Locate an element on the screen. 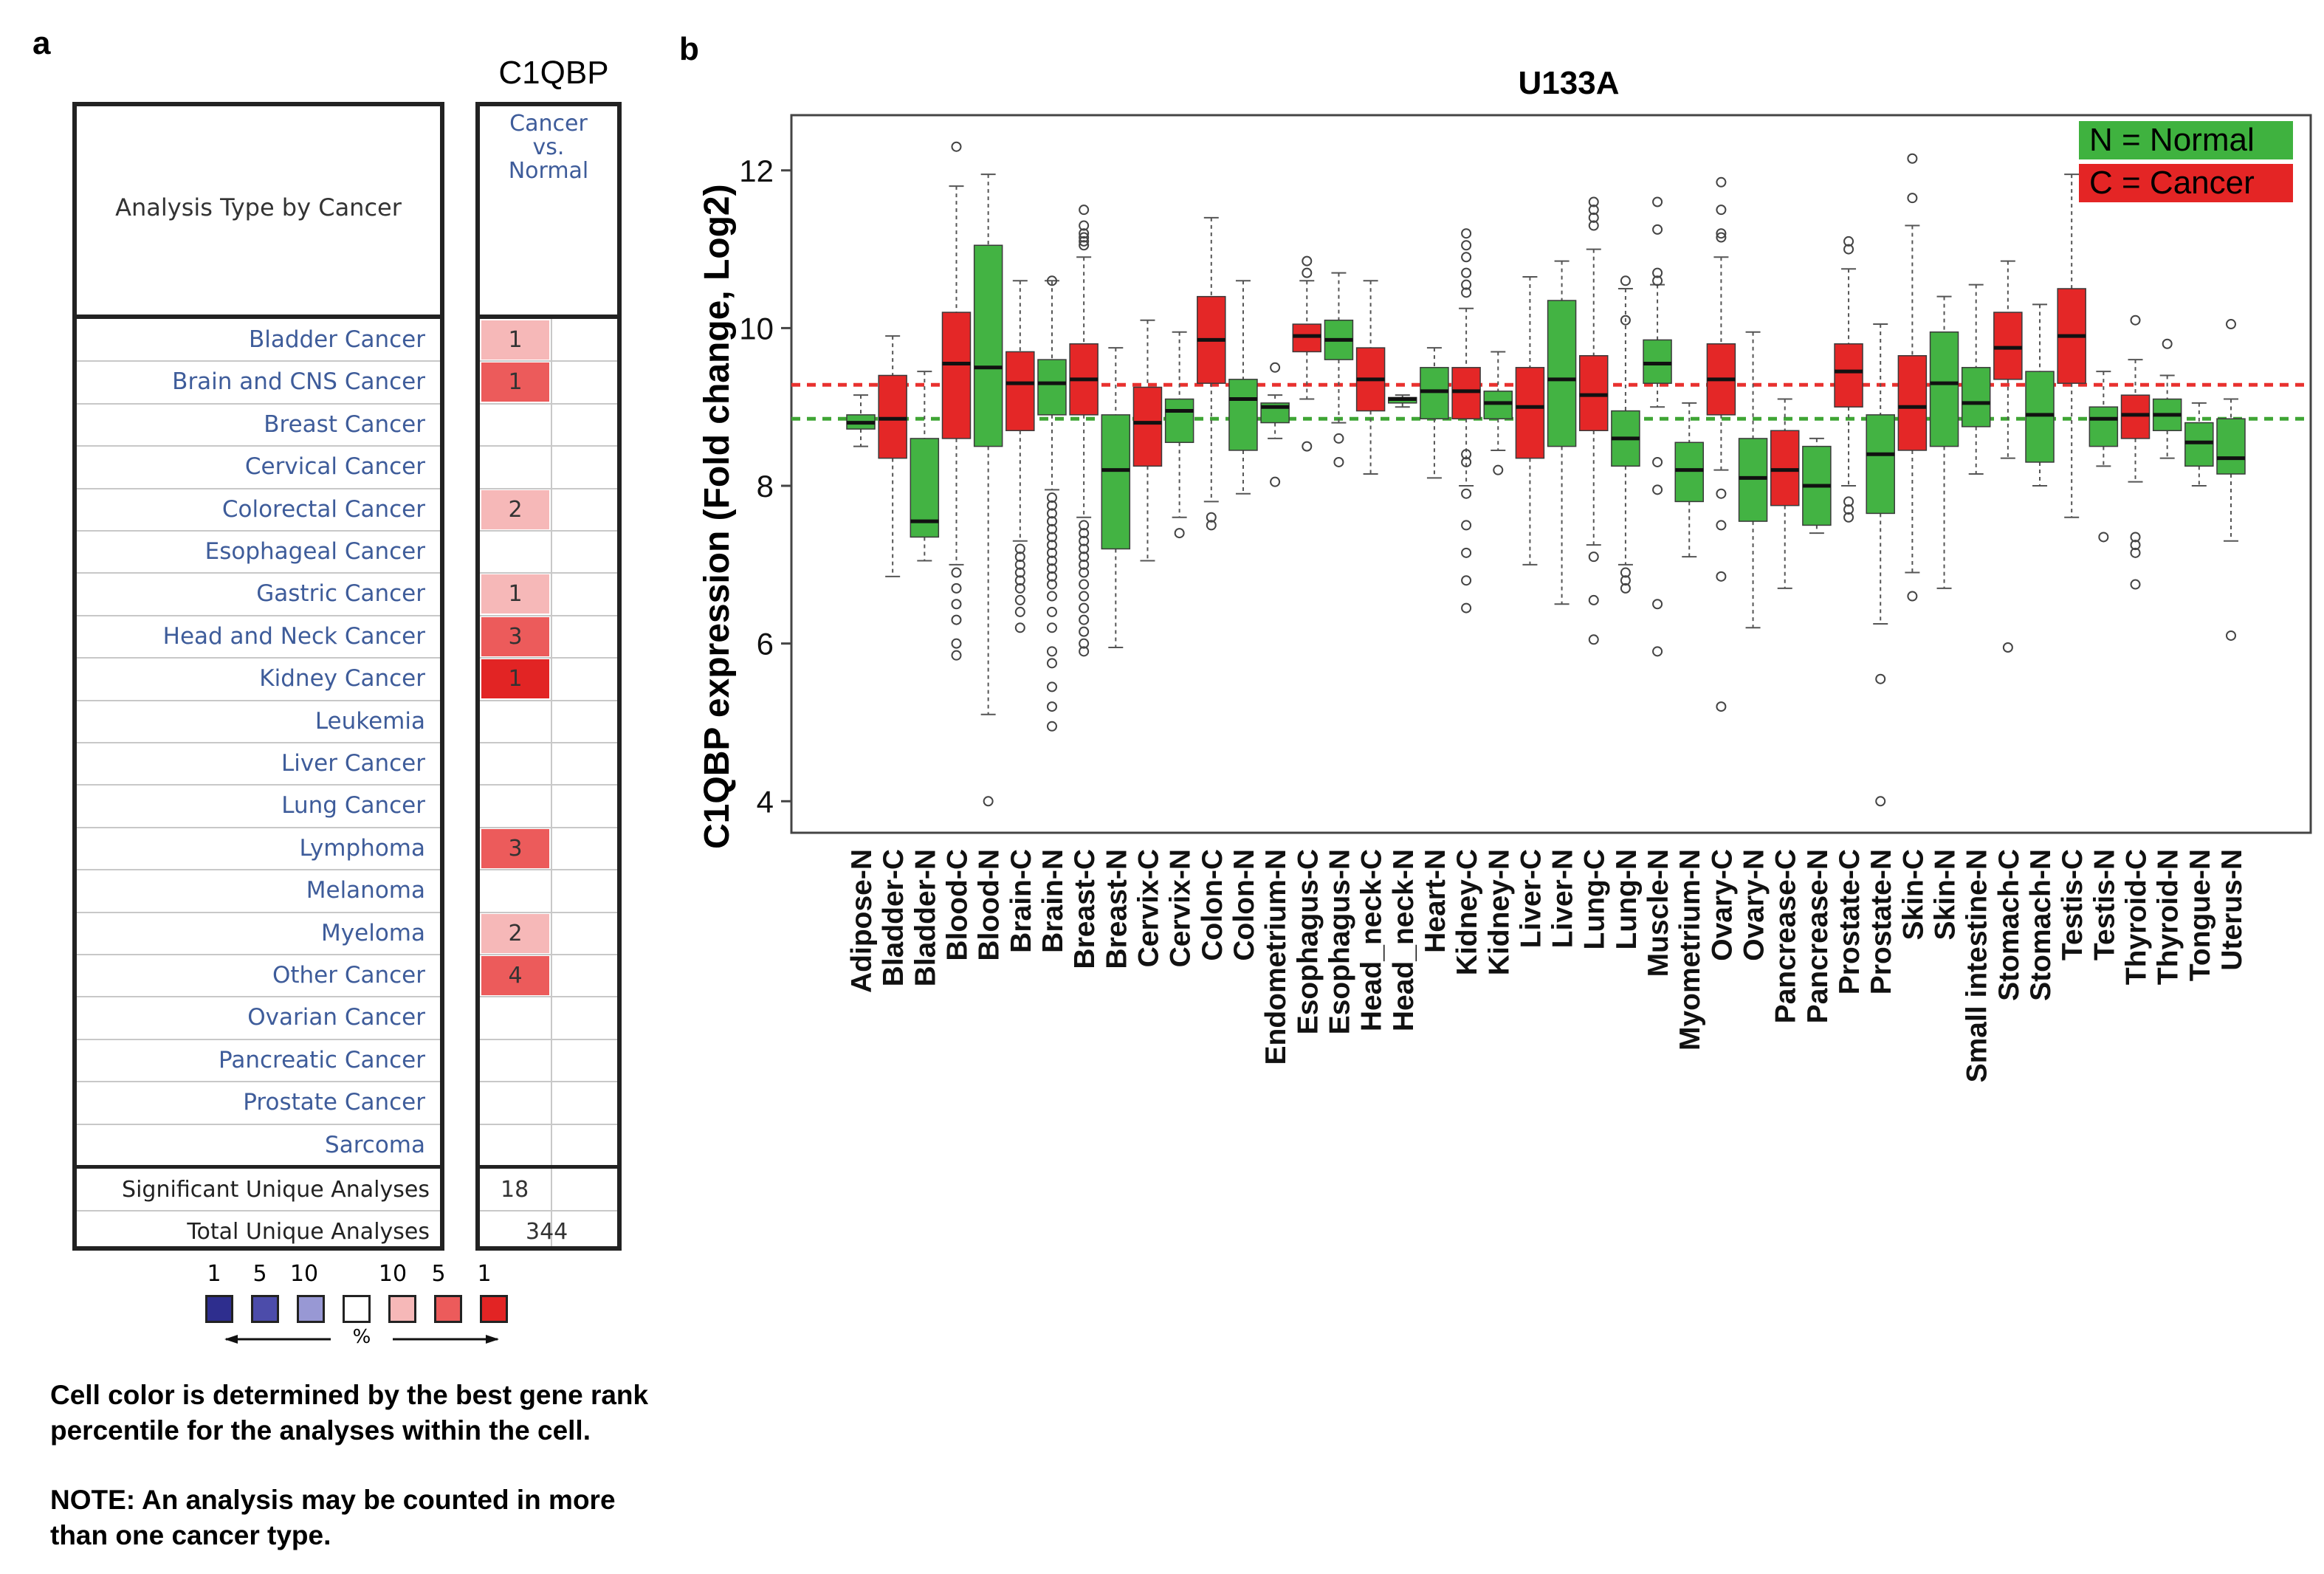 The height and width of the screenshot is (1574, 2324). cancer-label: Leukemia is located at coordinates (369, 721).